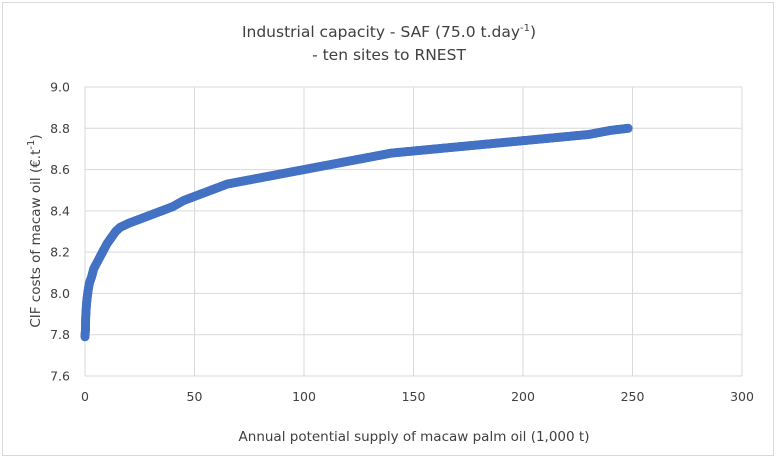  I want to click on y-axis-title: CIF costs of macaw oil (€.t-1), so click(35, 230).